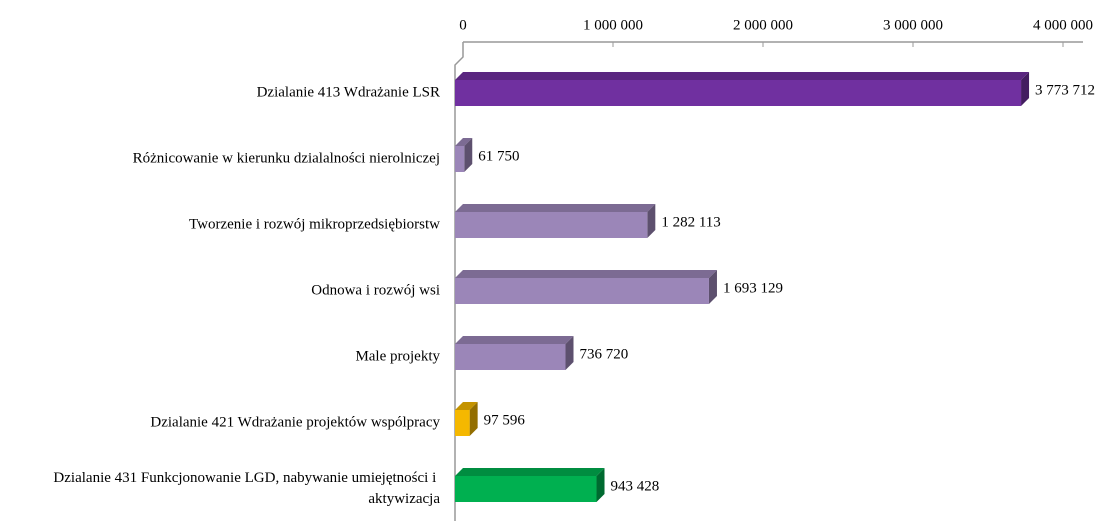 This screenshot has height=521, width=1114. I want to click on y-tick-label: Male projekty, so click(397, 356).